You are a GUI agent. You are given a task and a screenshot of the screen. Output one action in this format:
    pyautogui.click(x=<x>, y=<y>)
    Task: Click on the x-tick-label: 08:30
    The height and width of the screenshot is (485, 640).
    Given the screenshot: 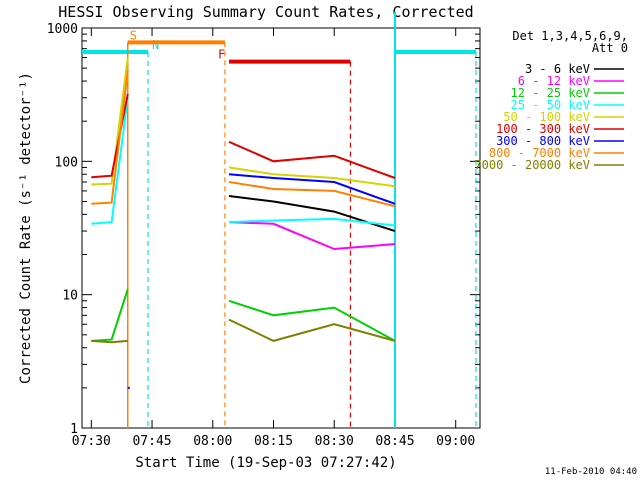 What is the action you would take?
    pyautogui.click(x=334, y=441)
    